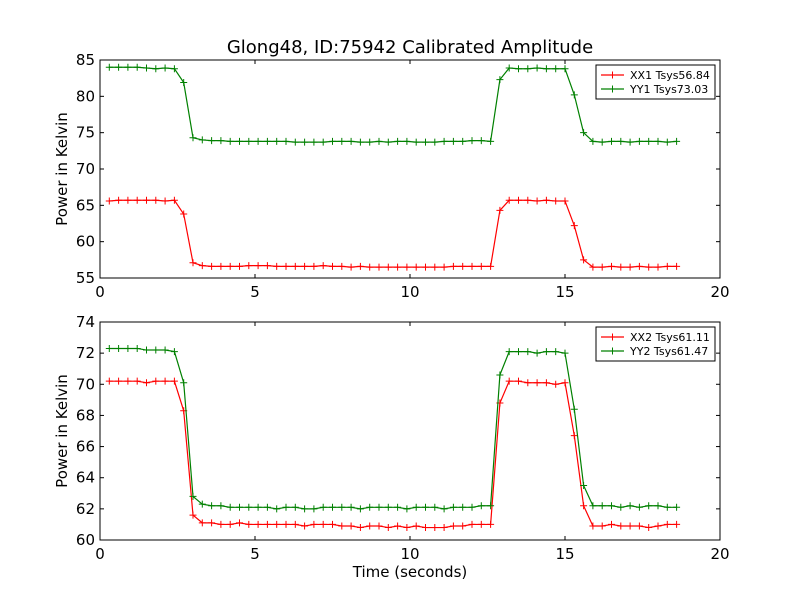 The width and height of the screenshot is (800, 600). What do you see at coordinates (62, 431) in the screenshot?
I see `plot2-y-axis-label: Power in Kelvin` at bounding box center [62, 431].